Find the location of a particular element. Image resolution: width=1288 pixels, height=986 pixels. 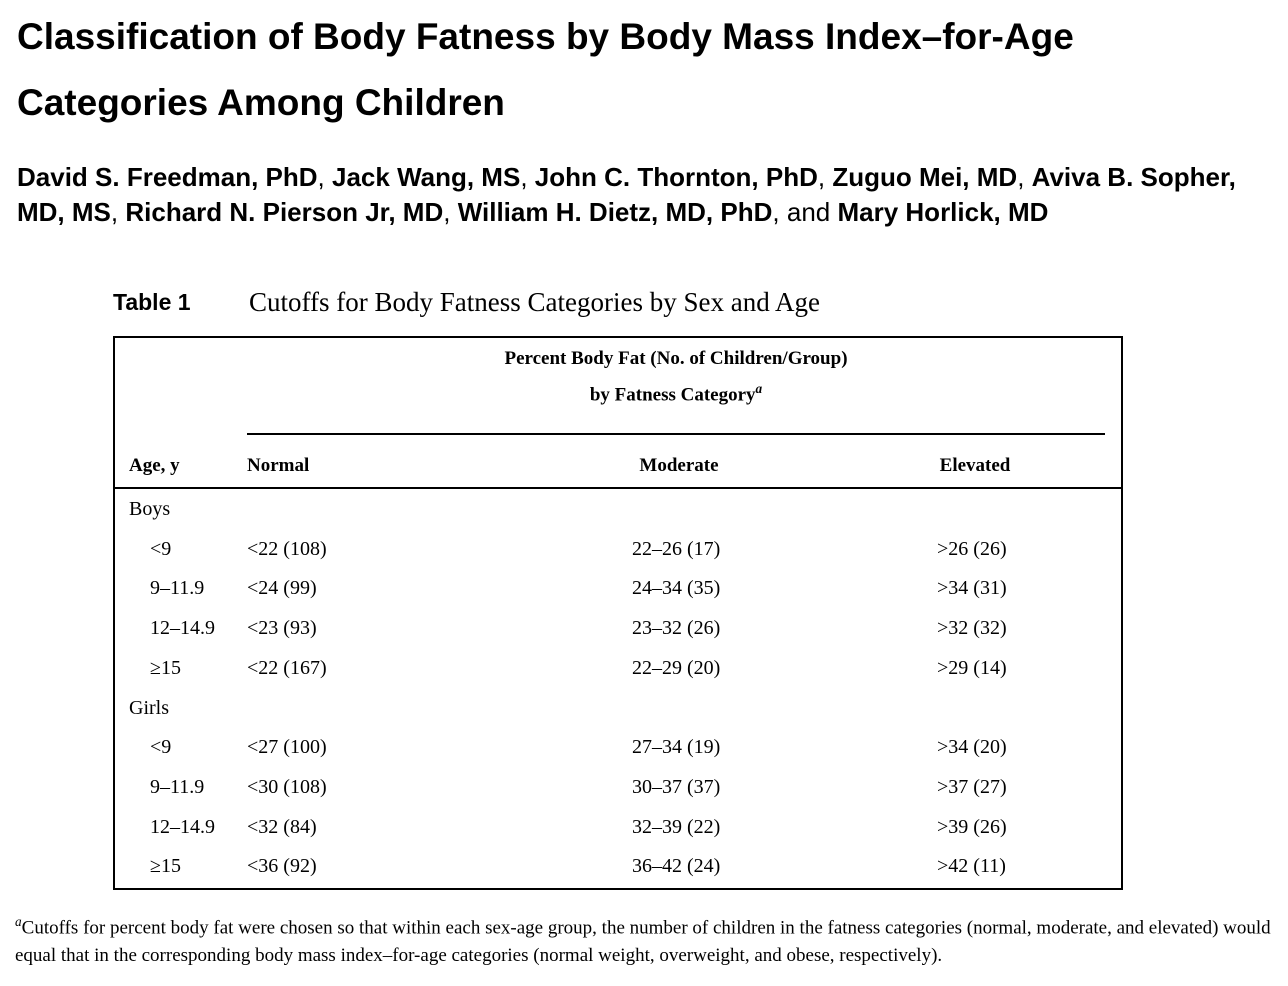

table-cell: <27 (100) is located at coordinates (287, 747).